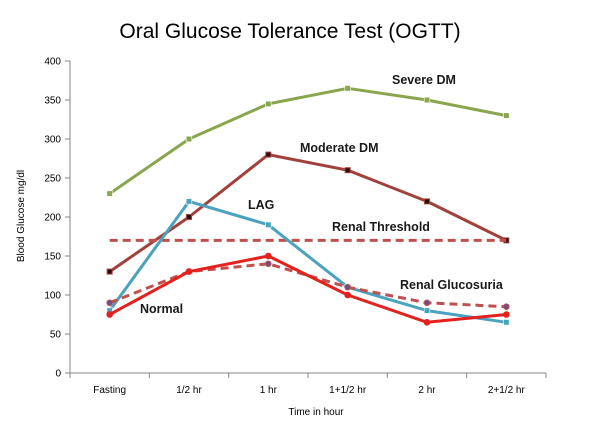 The height and width of the screenshot is (443, 589). What do you see at coordinates (348, 390) in the screenshot?
I see `x-tick-label: 1+1/2 hr` at bounding box center [348, 390].